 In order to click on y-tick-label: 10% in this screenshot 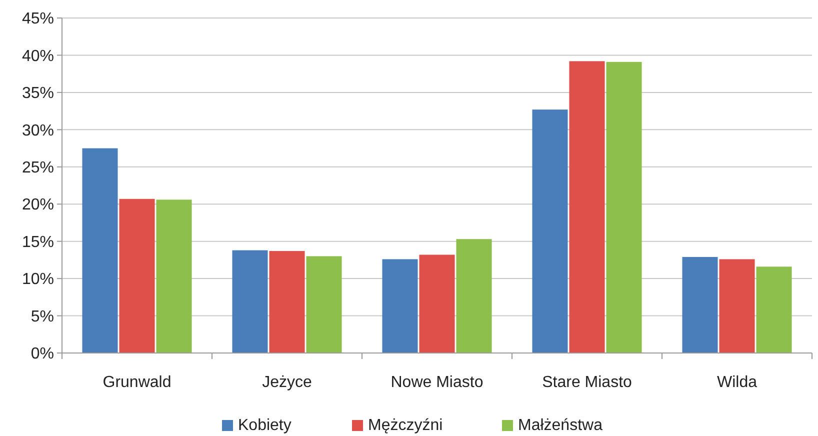, I will do `click(38, 279)`.